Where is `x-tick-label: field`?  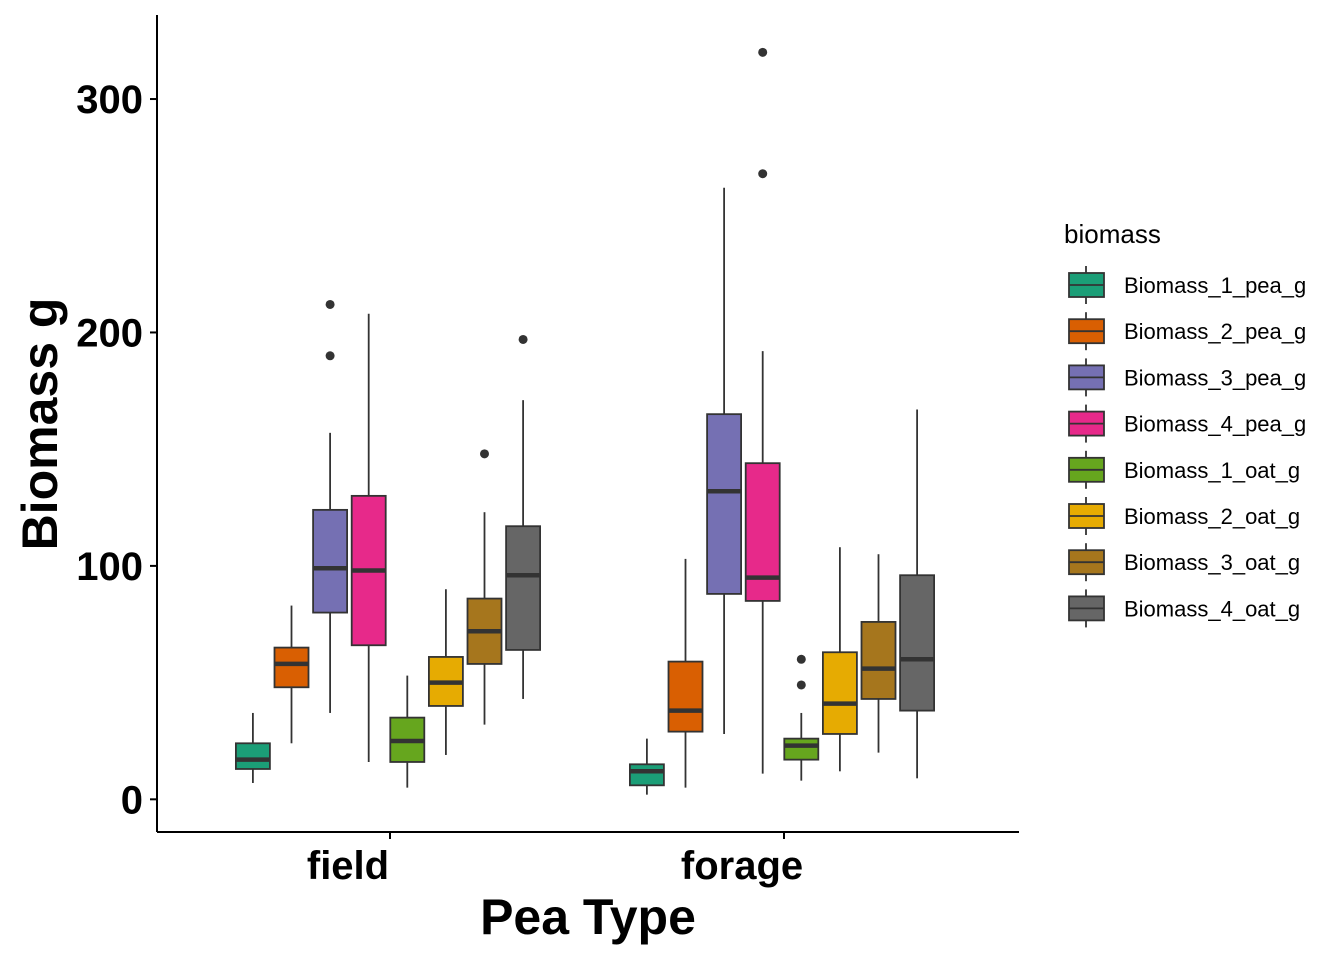
x-tick-label: field is located at coordinates (348, 866).